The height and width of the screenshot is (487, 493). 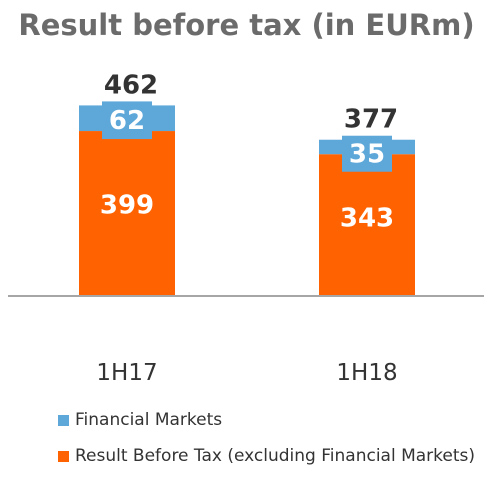 I want to click on legend-swatch-result-before-tax, so click(x=63, y=456).